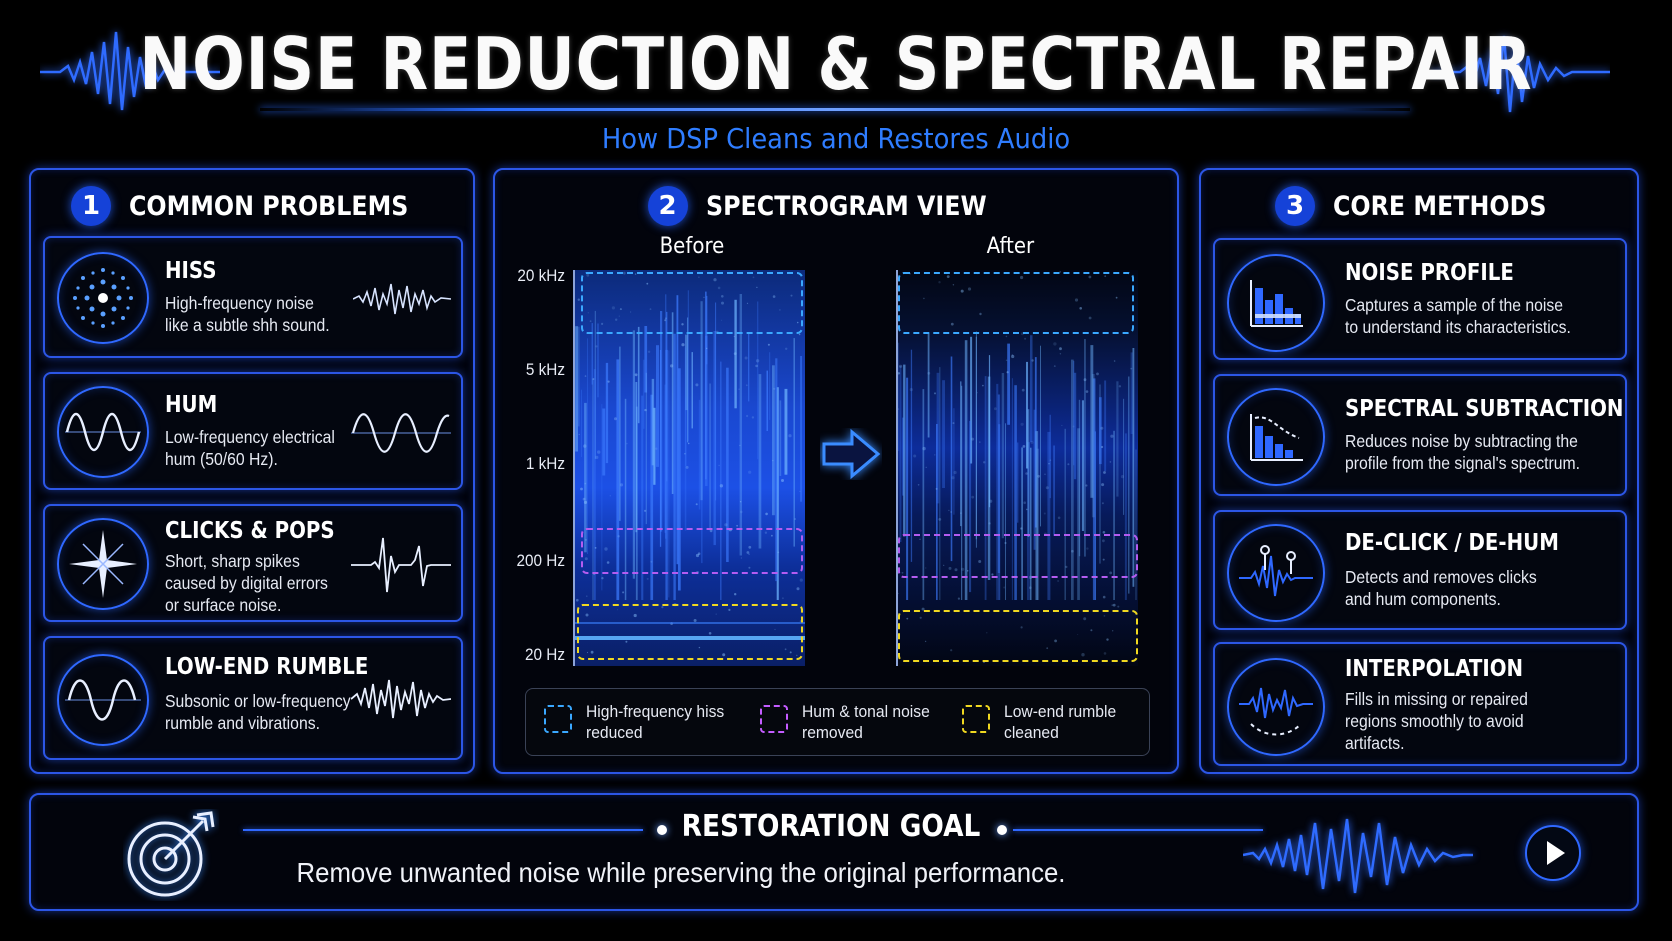 The height and width of the screenshot is (941, 1672). I want to click on goal-waveform-icon, so click(1358, 856).